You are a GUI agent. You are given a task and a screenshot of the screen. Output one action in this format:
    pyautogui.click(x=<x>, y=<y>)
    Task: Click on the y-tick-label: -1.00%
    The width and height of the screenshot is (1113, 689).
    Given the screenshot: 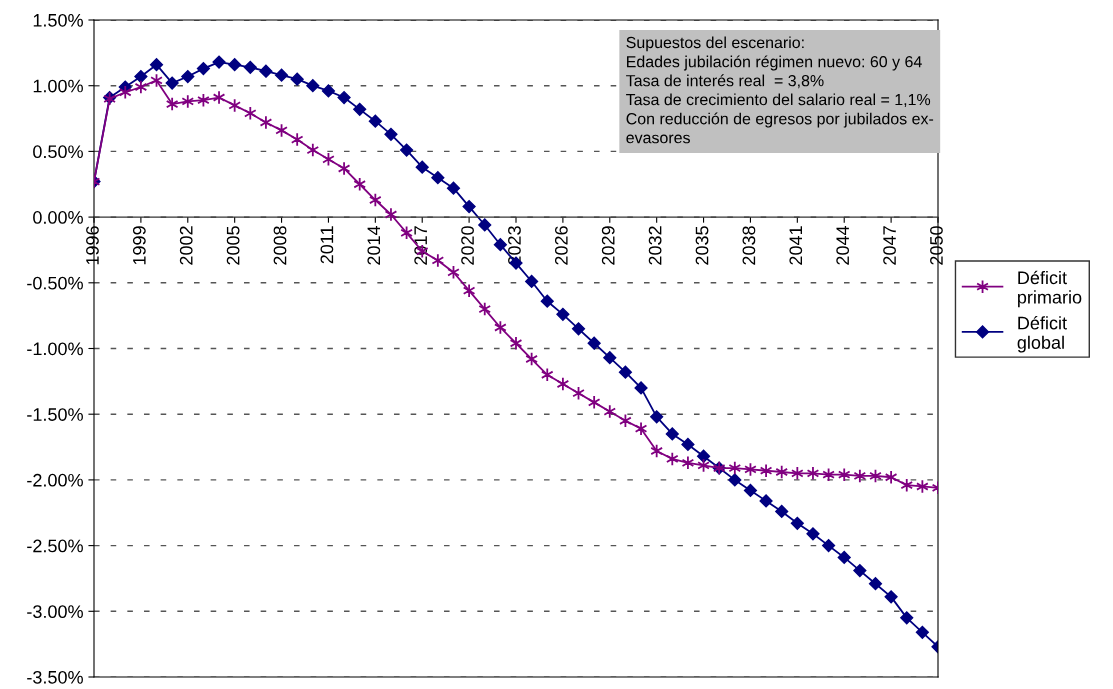 What is the action you would take?
    pyautogui.click(x=55, y=349)
    